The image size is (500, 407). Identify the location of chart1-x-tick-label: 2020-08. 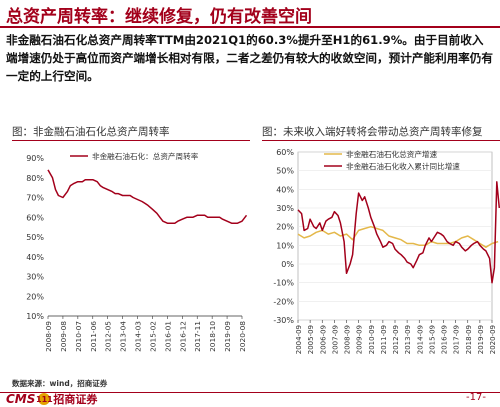
(242, 336).